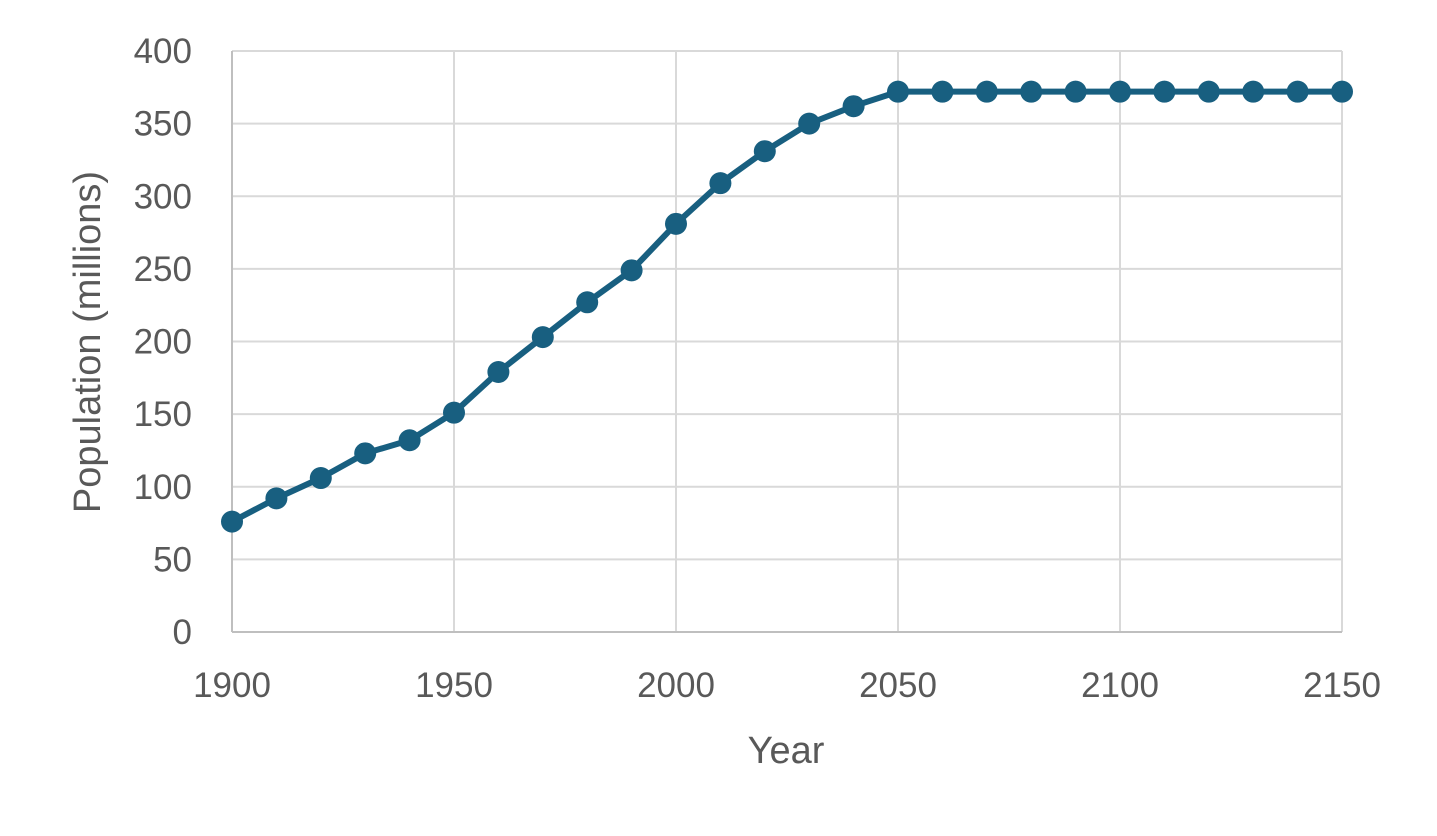 The image size is (1437, 836). I want to click on y-tick-label: 250, so click(163, 269).